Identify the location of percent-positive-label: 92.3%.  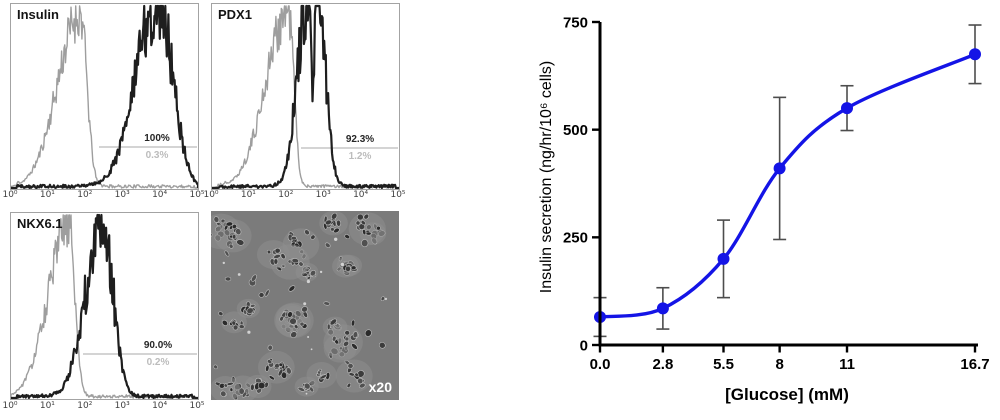
(360, 139).